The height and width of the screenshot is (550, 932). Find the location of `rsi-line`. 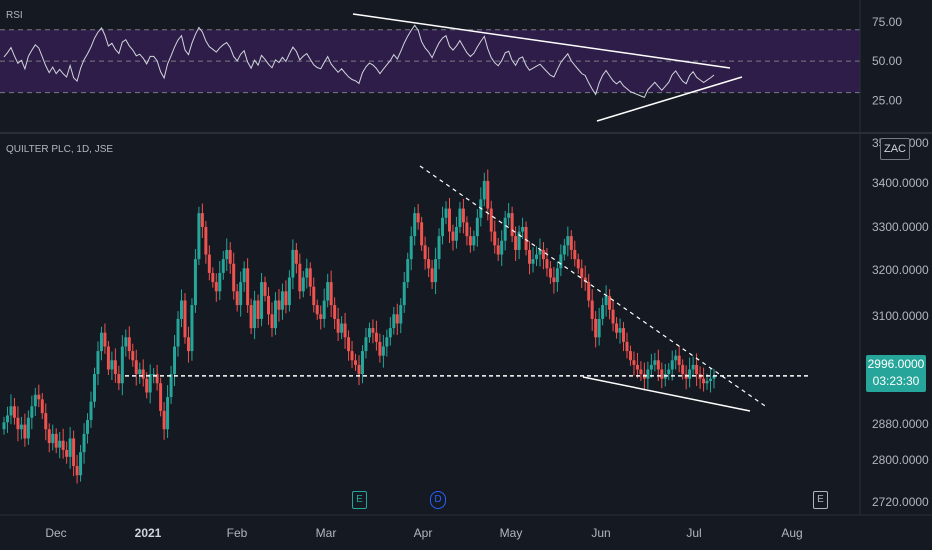

rsi-line is located at coordinates (359, 61).